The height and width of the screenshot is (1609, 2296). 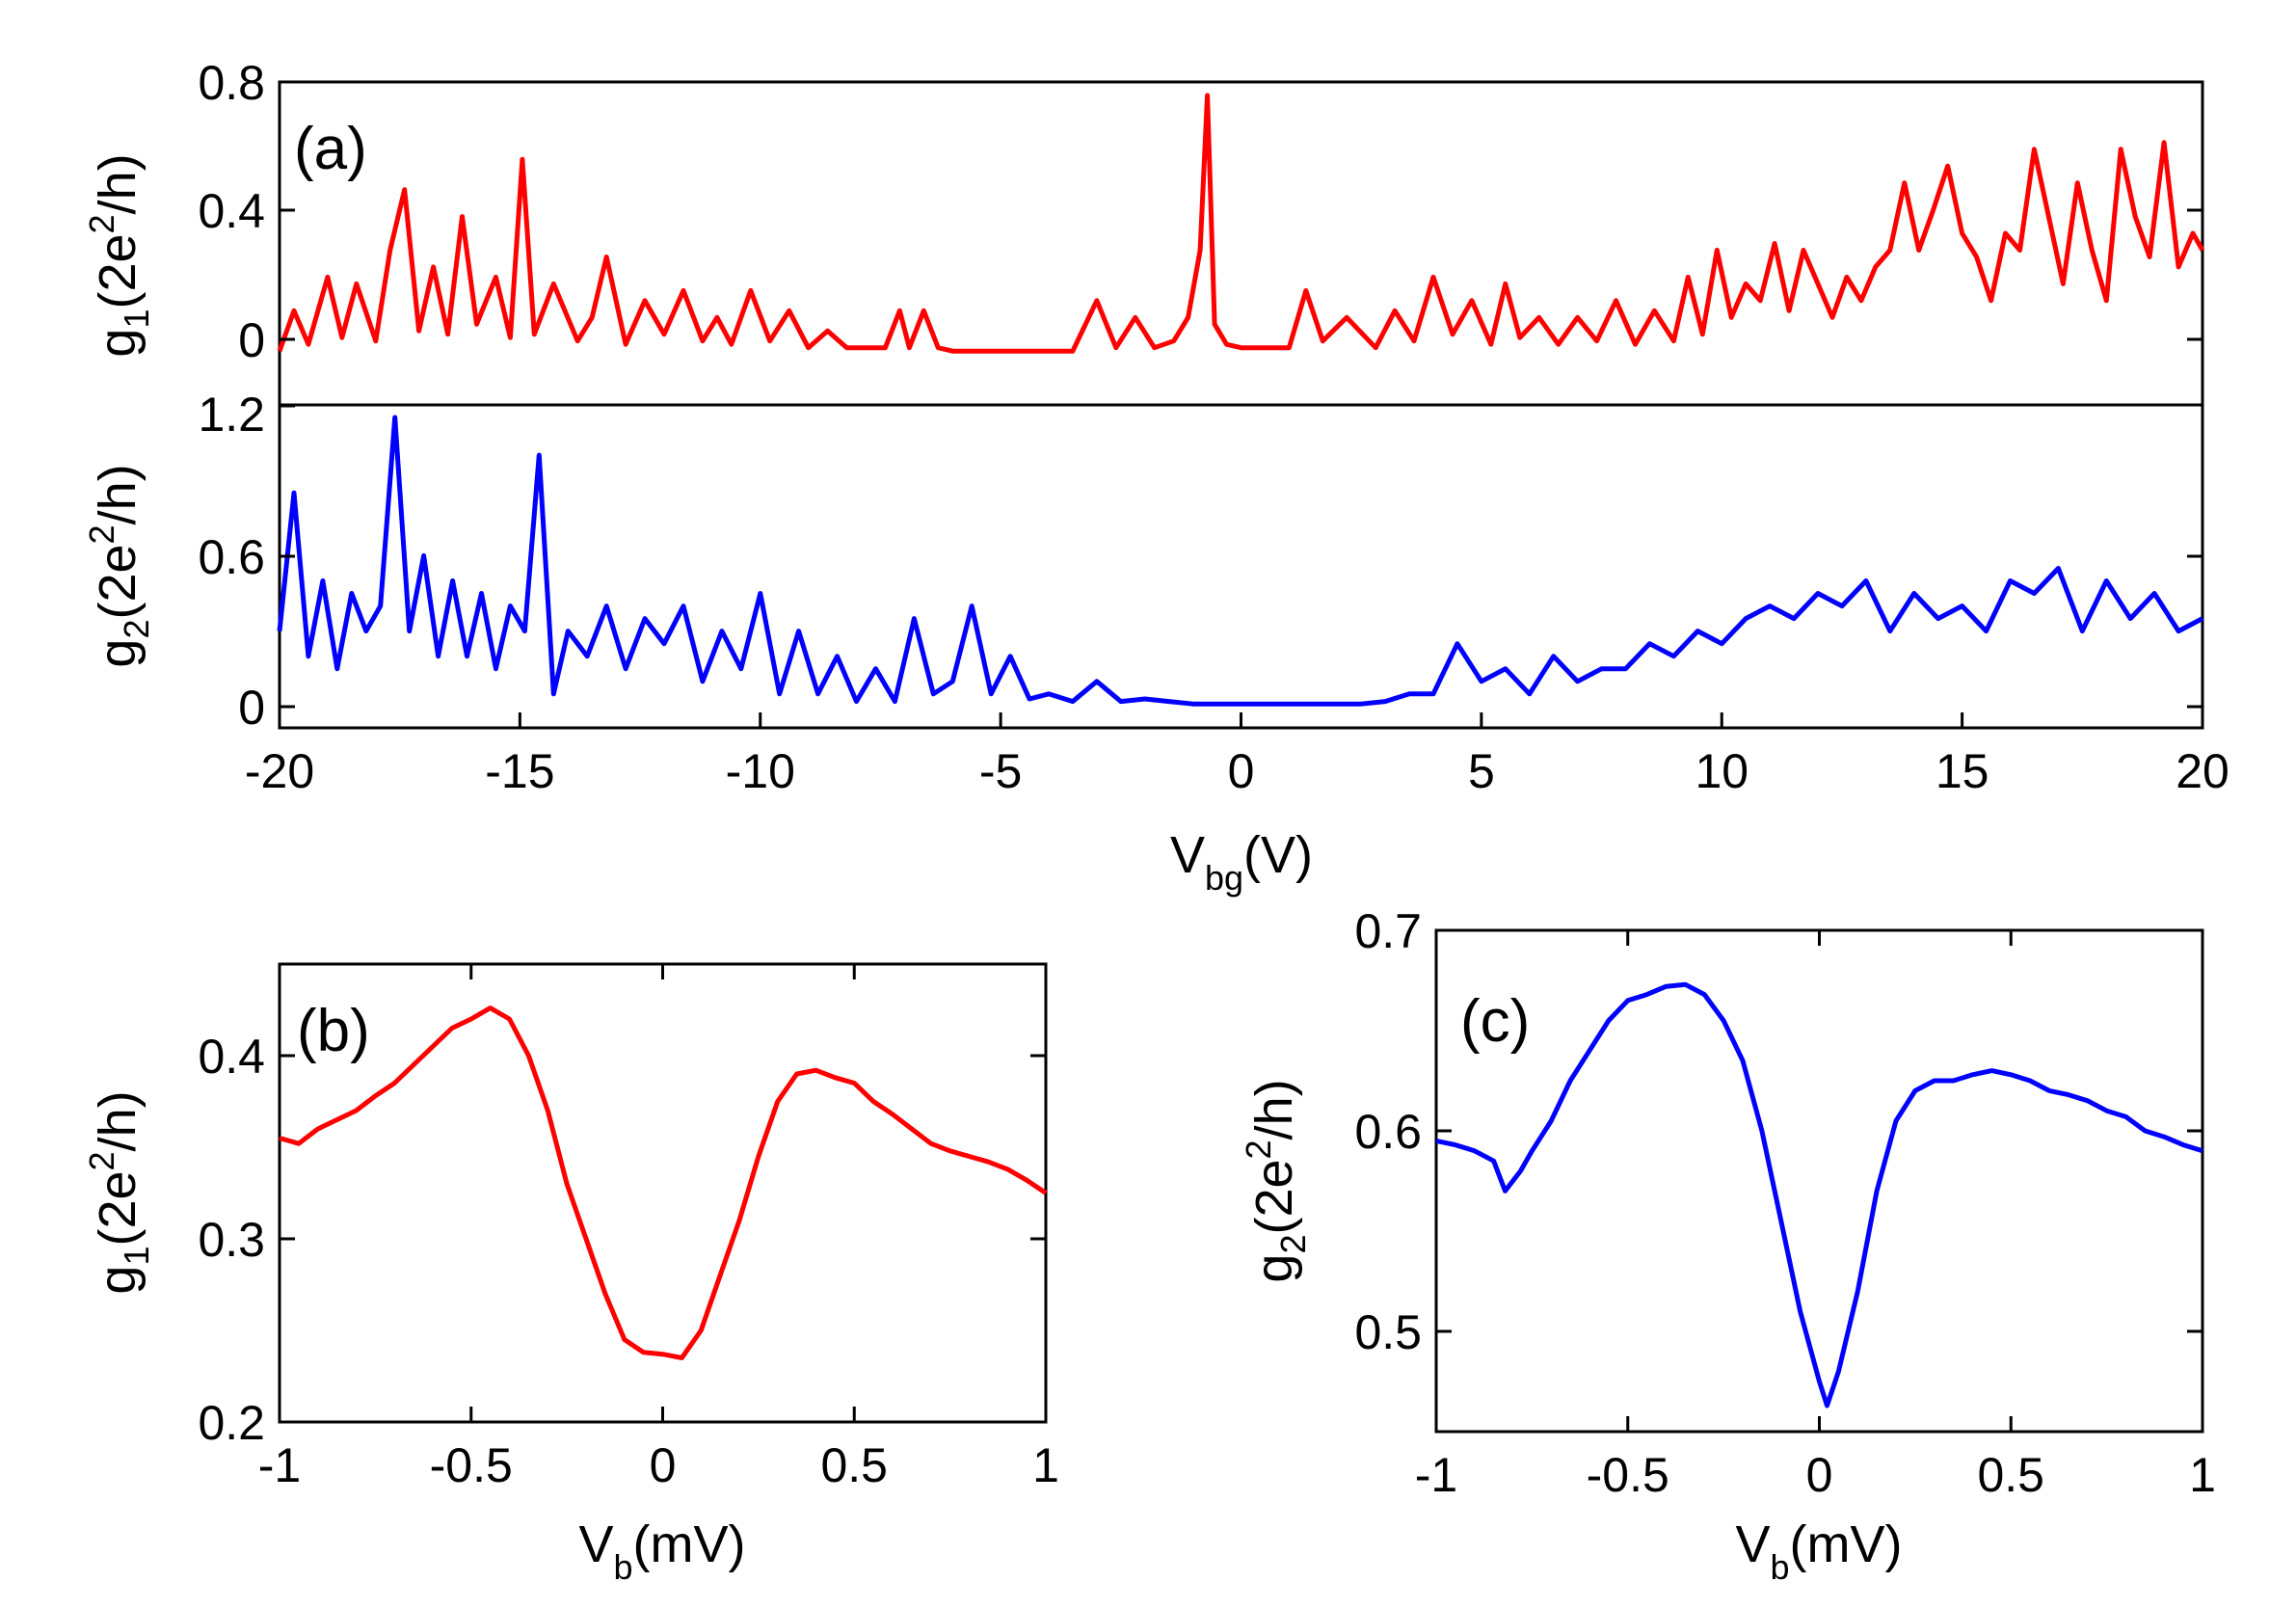 What do you see at coordinates (136, 1256) in the screenshot?
I see `b-ylabel-idx: 1` at bounding box center [136, 1256].